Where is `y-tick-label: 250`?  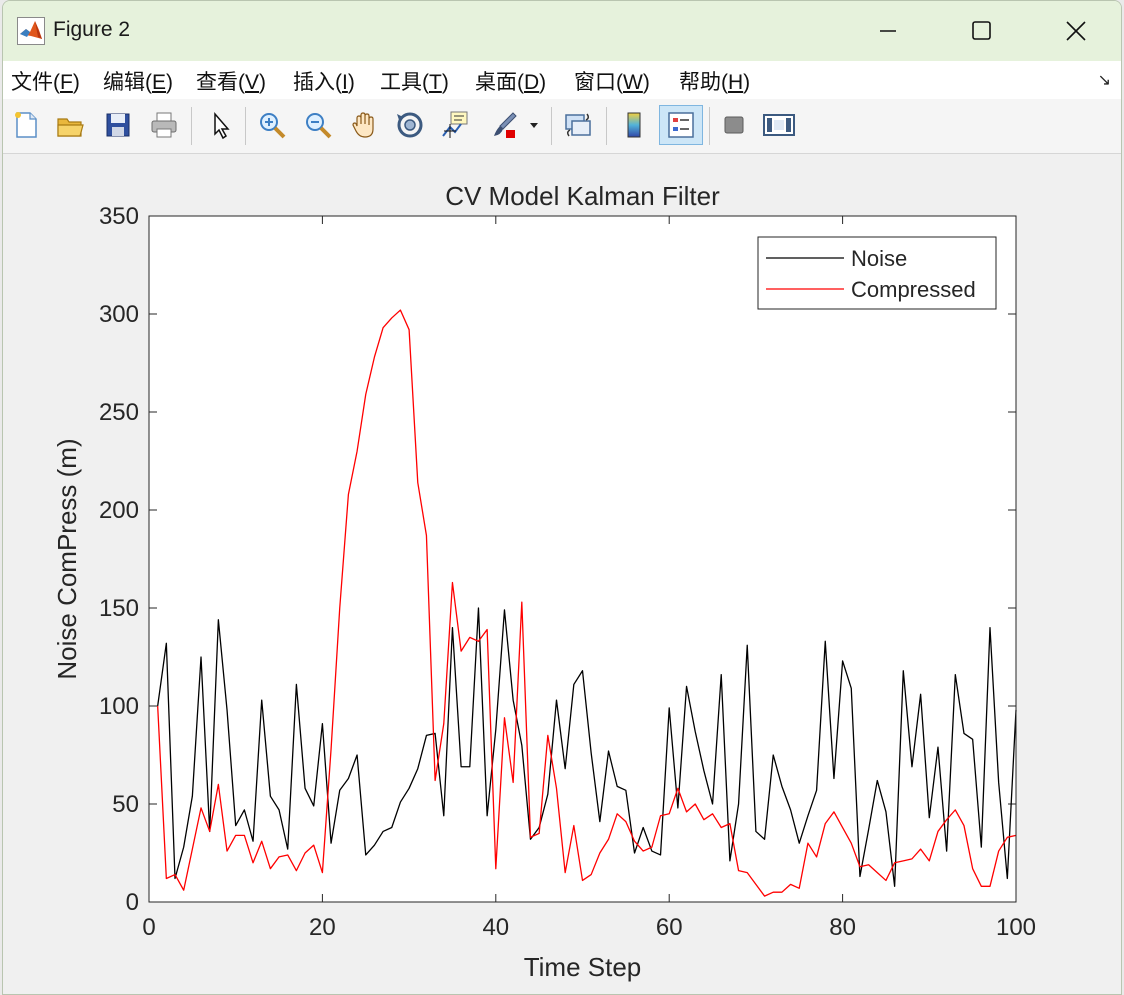 y-tick-label: 250 is located at coordinates (119, 412).